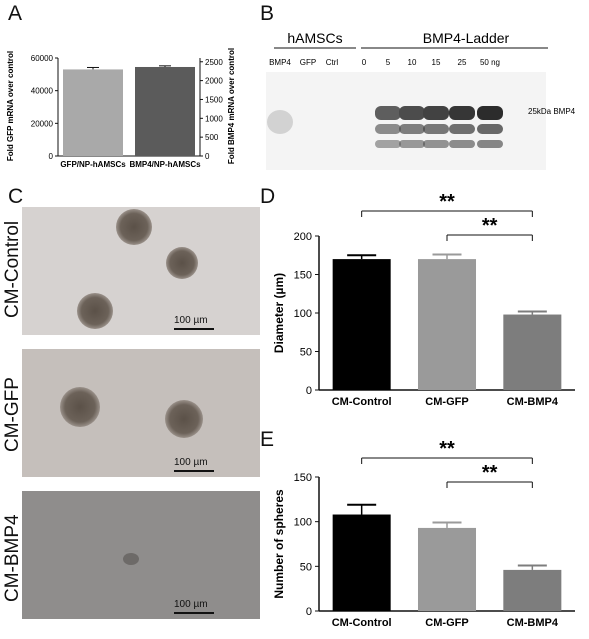 Image resolution: width=589 pixels, height=639 pixels. Describe the element at coordinates (412, 62) in the screenshot. I see `lane-label: 10` at that location.